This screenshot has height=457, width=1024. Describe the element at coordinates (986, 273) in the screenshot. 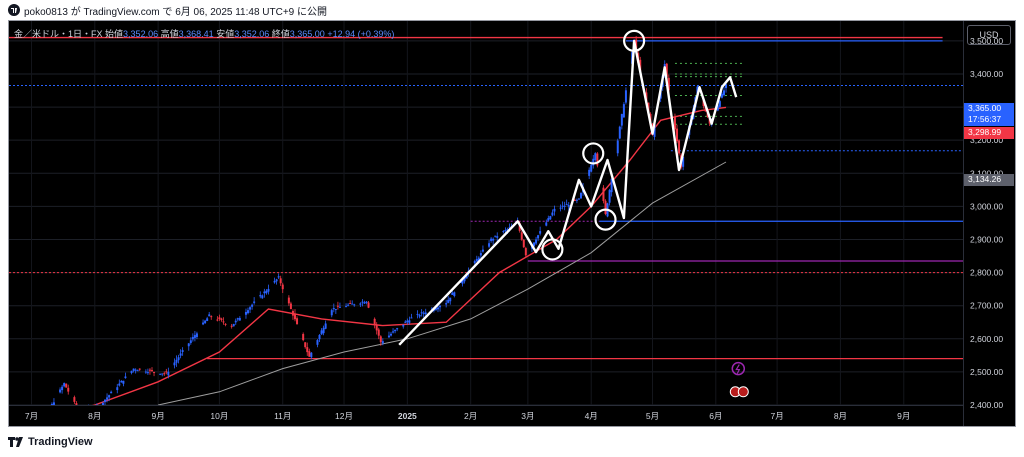

I see `price-tick-label: 2,800.00` at that location.